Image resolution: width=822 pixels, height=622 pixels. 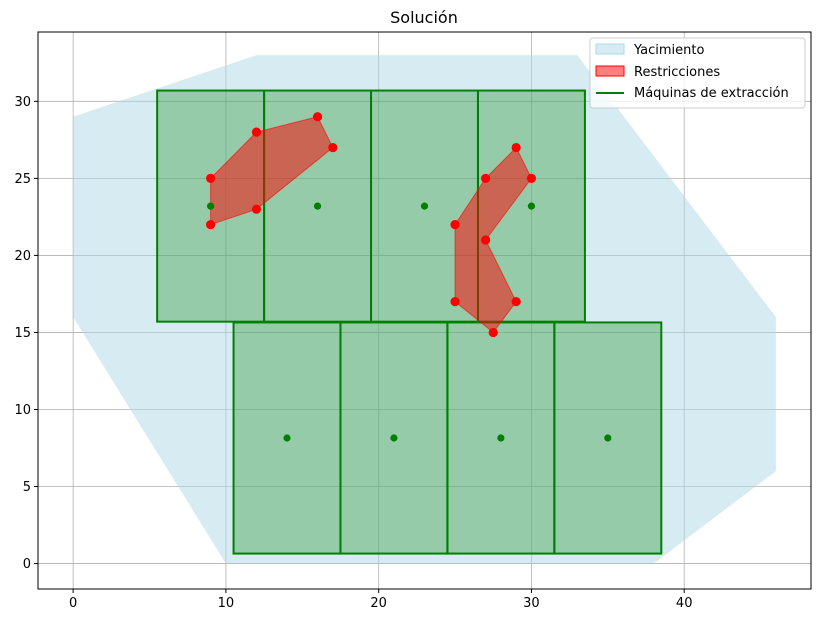 I want to click on y-tick-label: 30, so click(x=22, y=102).